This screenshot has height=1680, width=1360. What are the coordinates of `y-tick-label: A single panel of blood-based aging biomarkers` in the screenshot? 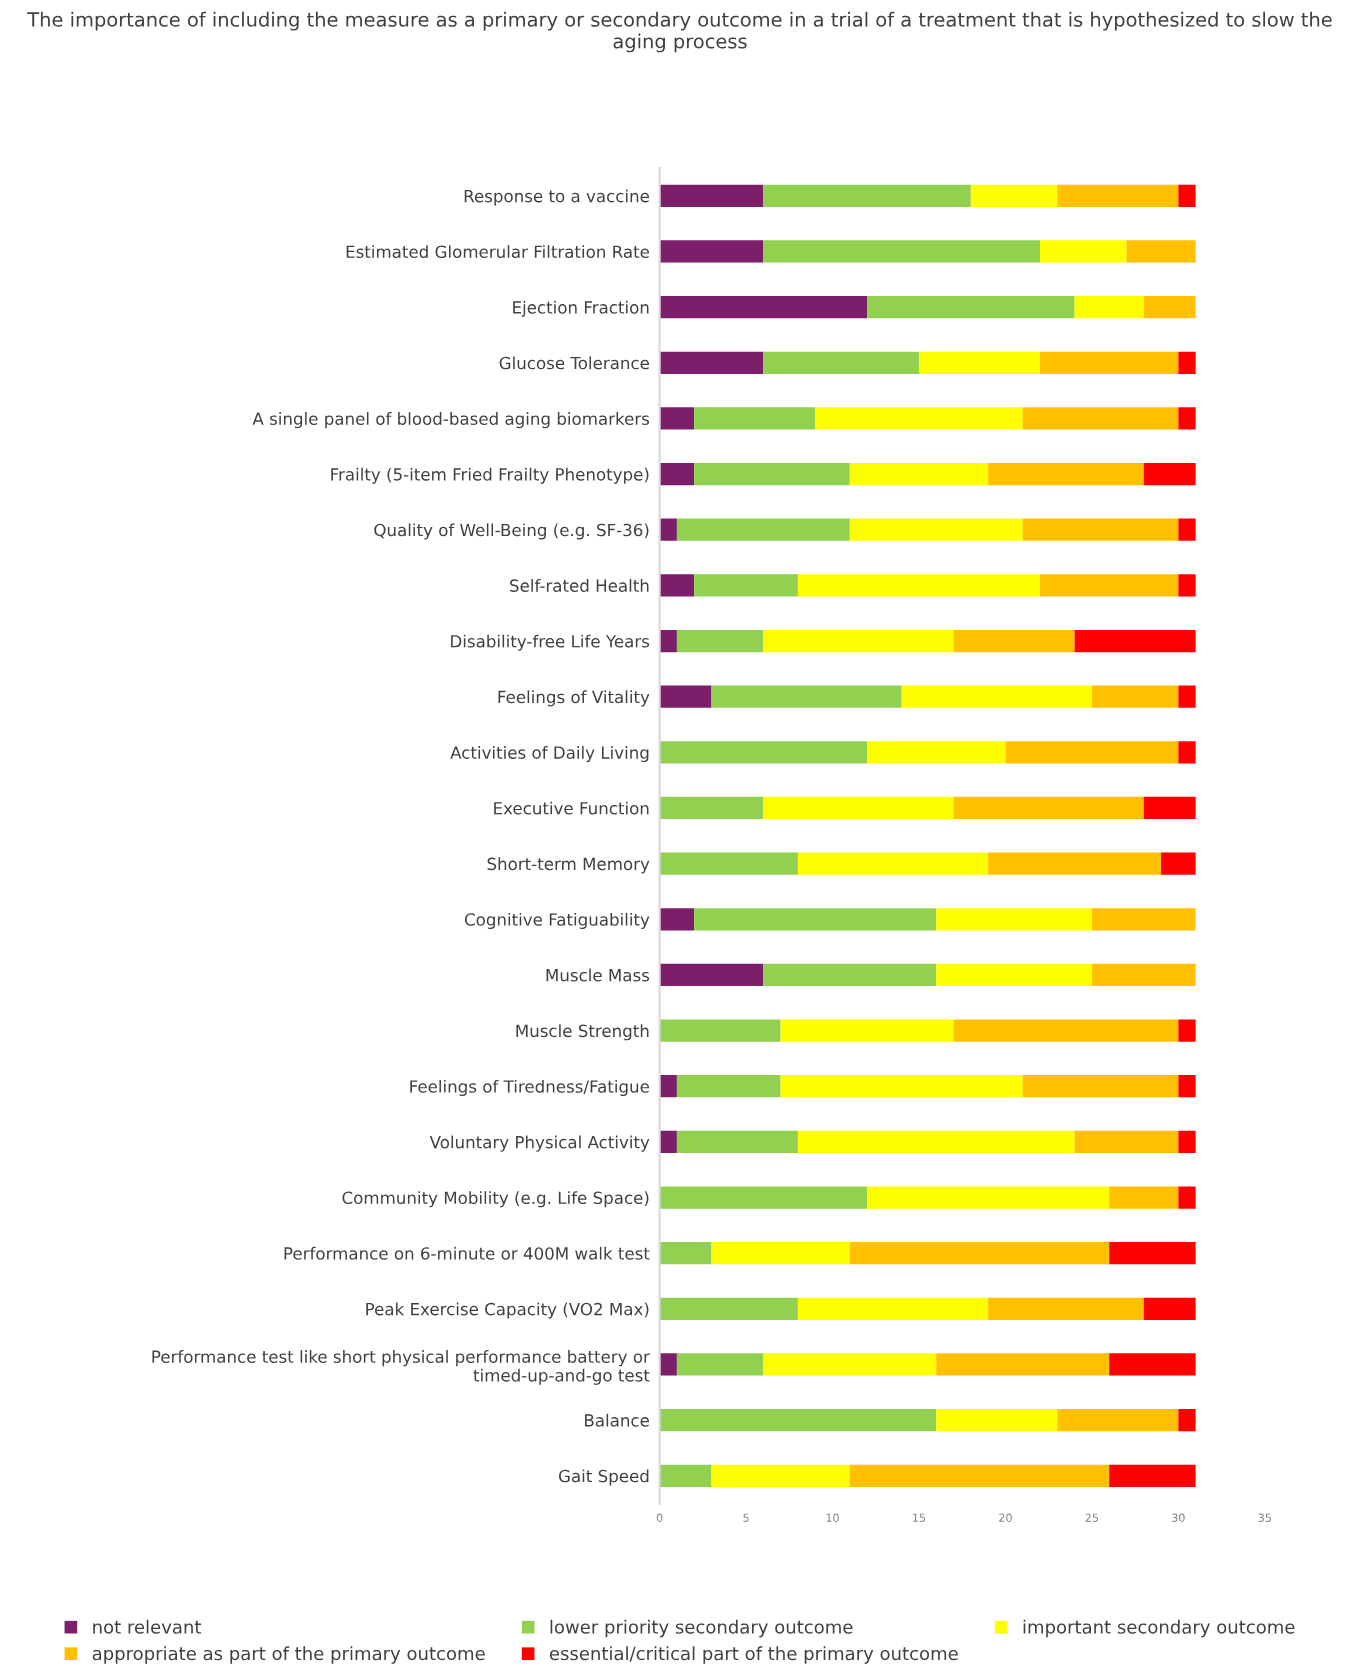 It's located at (451, 420).